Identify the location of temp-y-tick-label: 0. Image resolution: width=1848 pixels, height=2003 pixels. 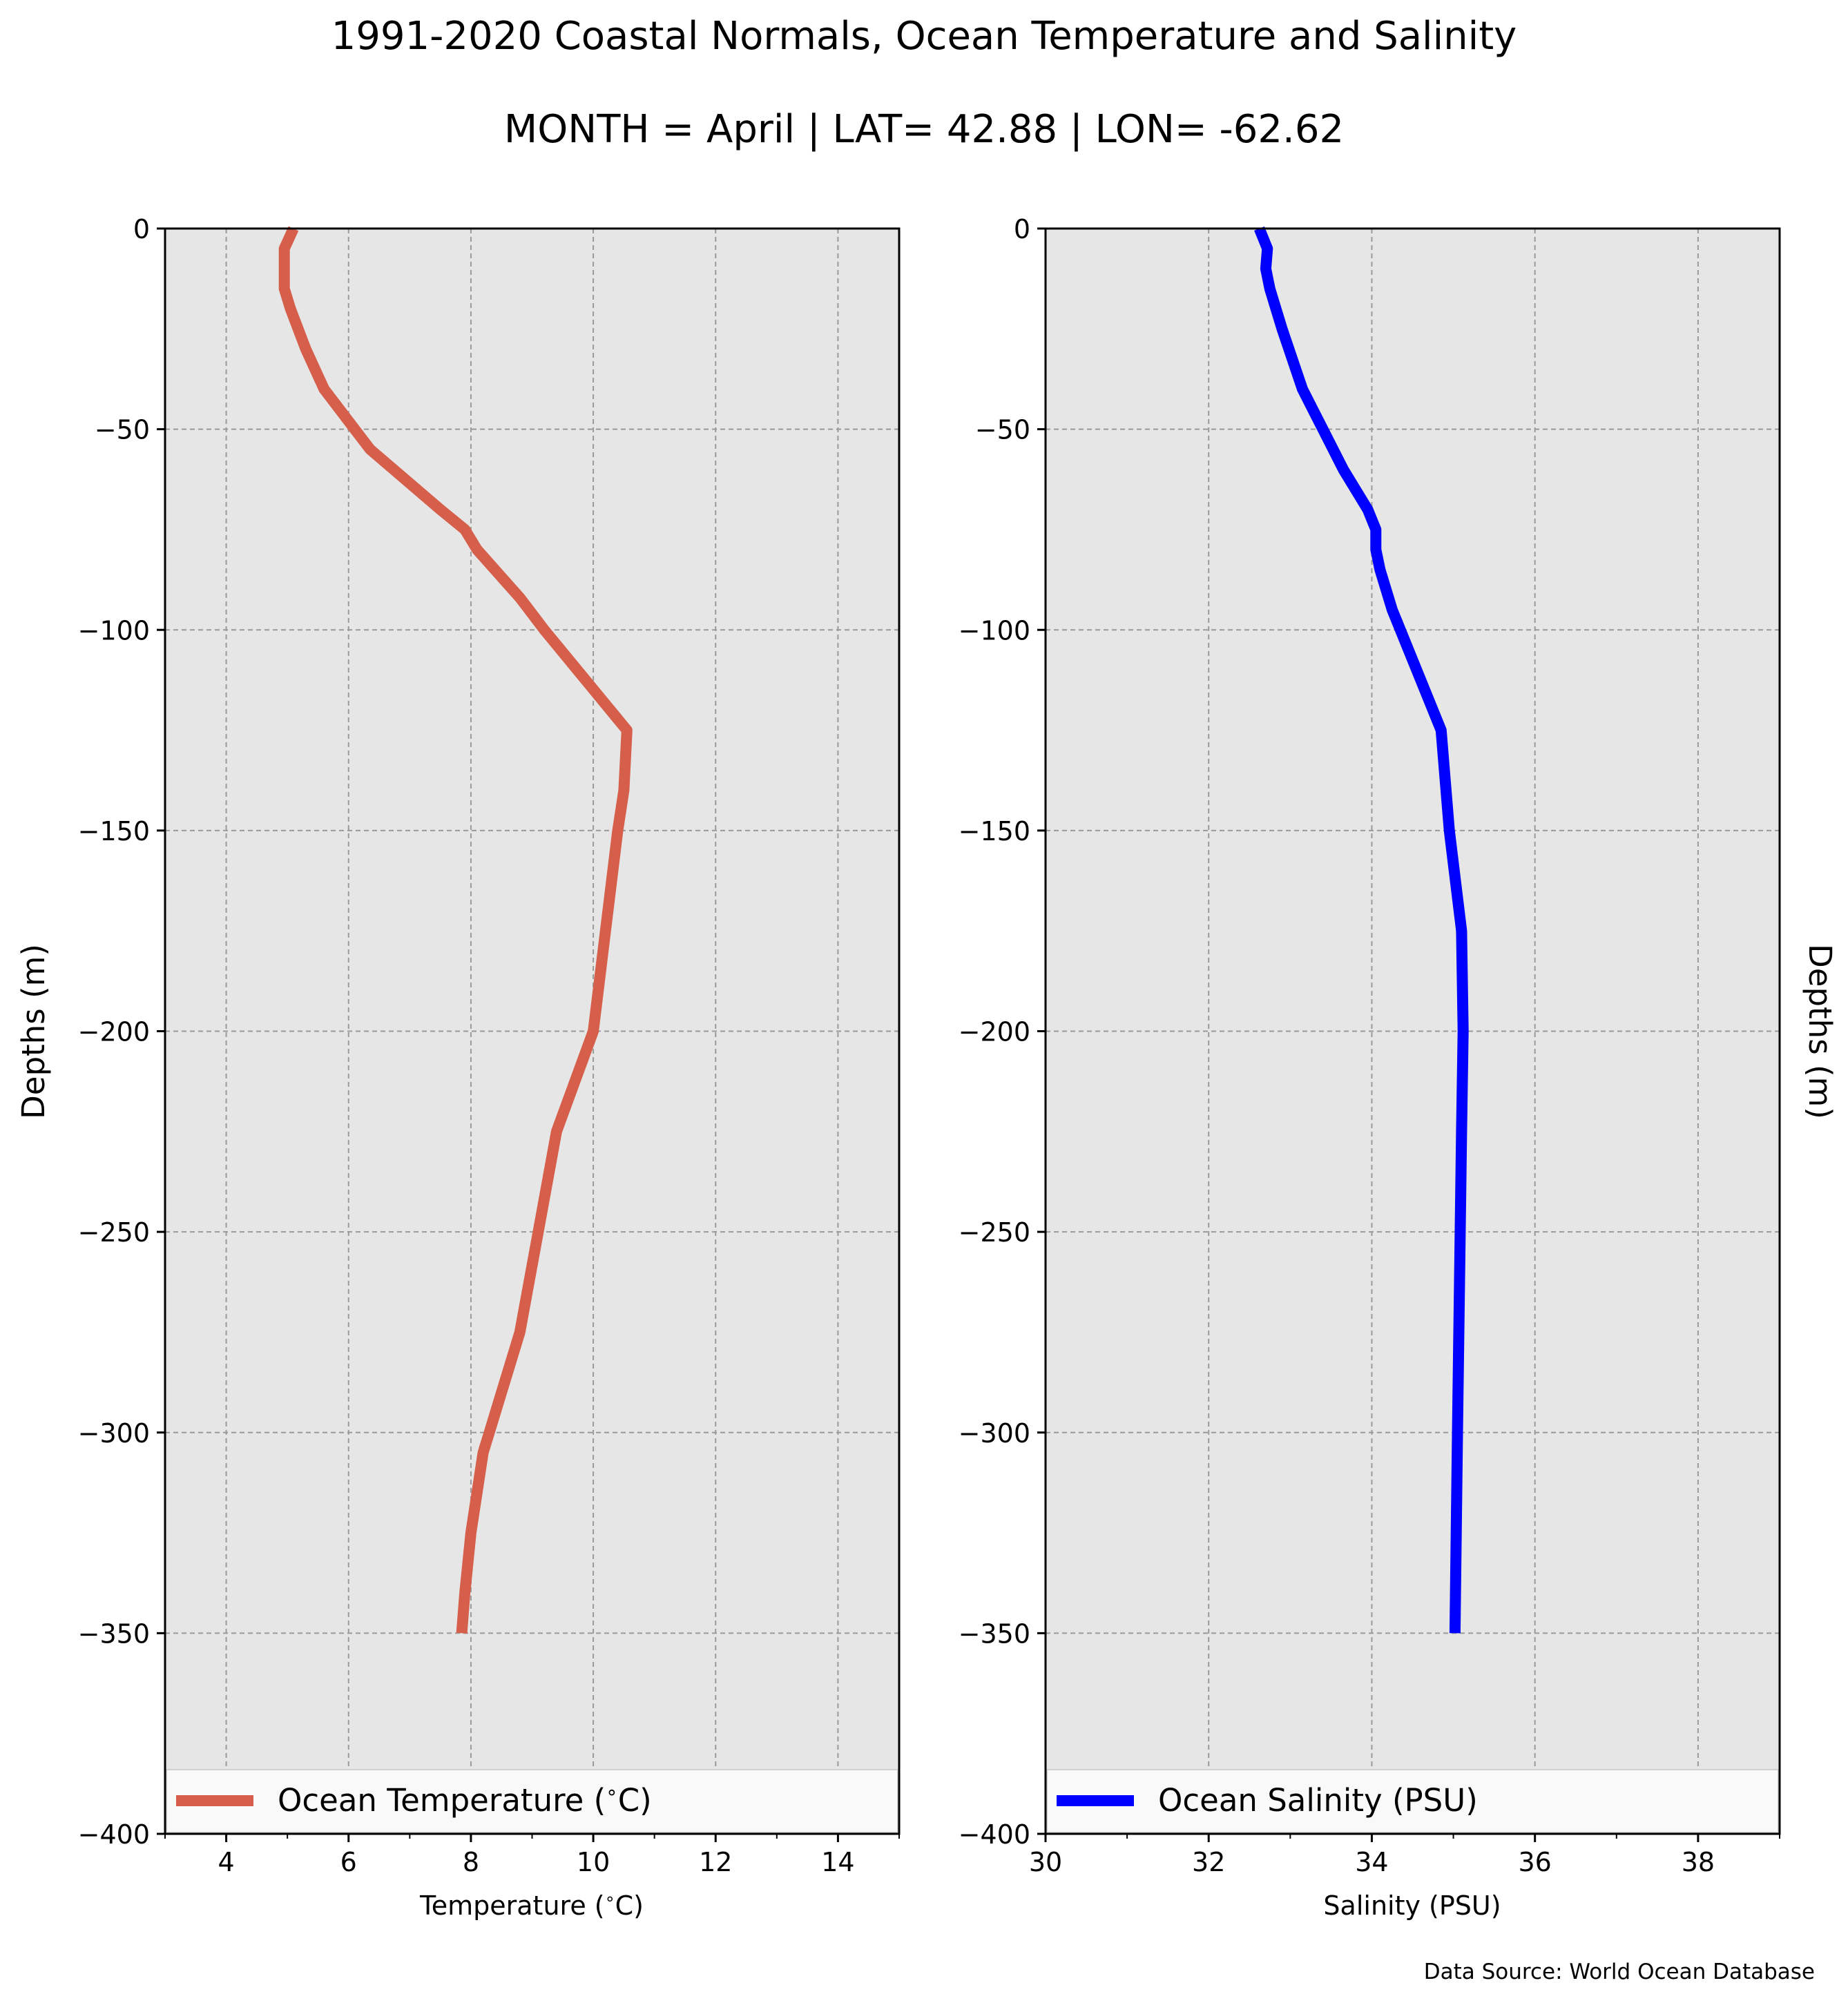
(141, 229).